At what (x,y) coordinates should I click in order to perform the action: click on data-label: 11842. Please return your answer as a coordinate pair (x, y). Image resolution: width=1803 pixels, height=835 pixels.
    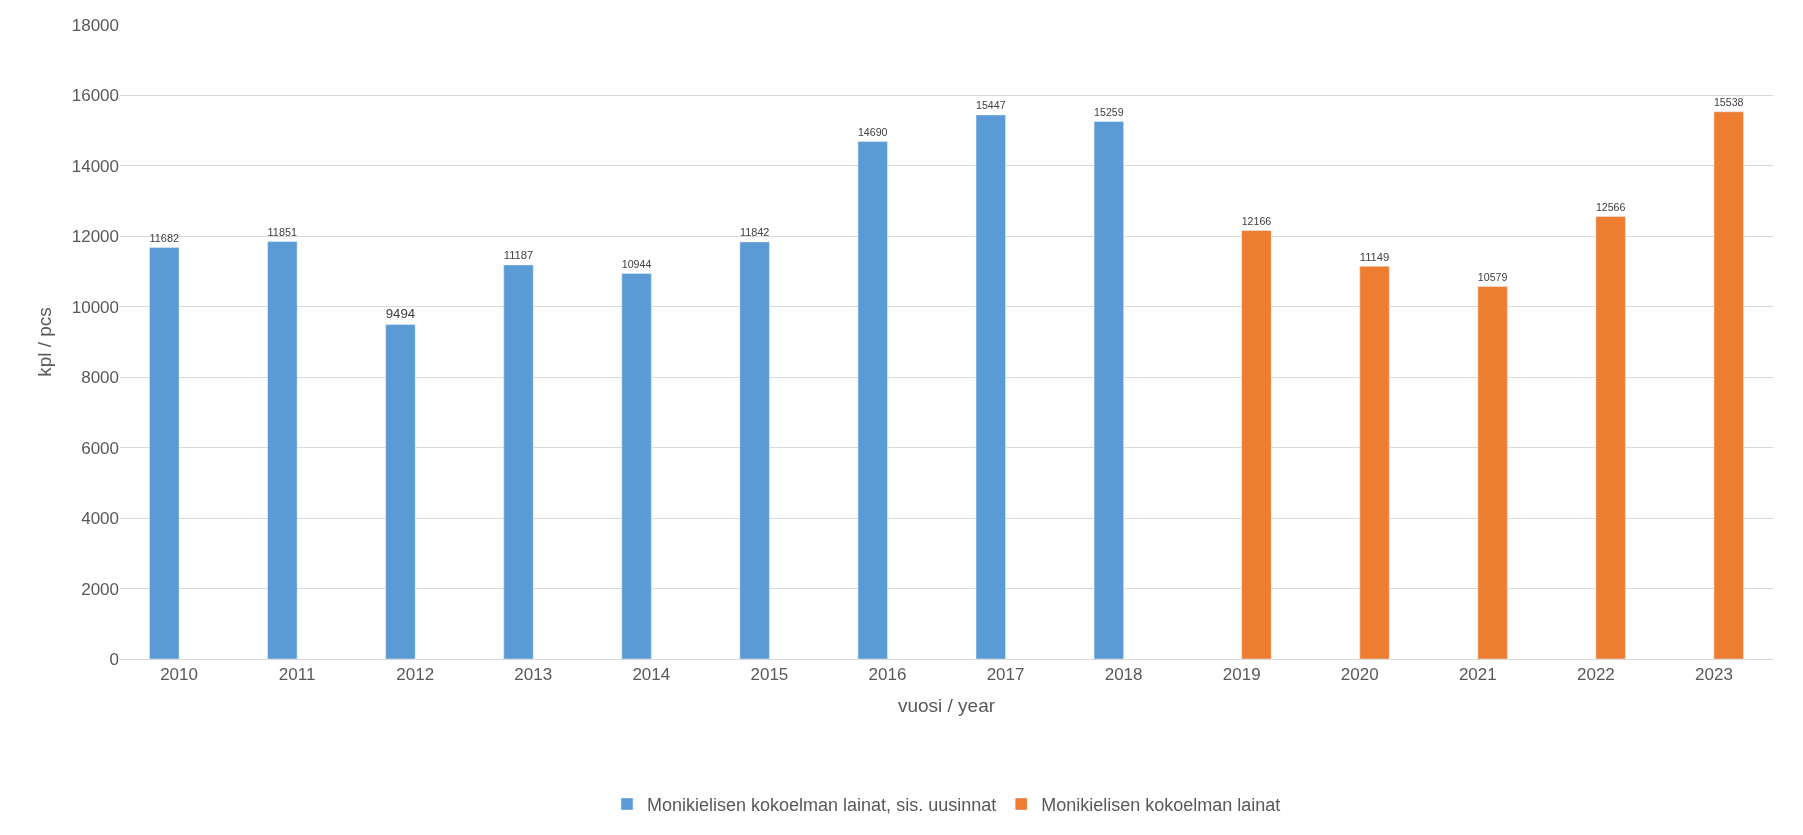
    Looking at the image, I should click on (754, 232).